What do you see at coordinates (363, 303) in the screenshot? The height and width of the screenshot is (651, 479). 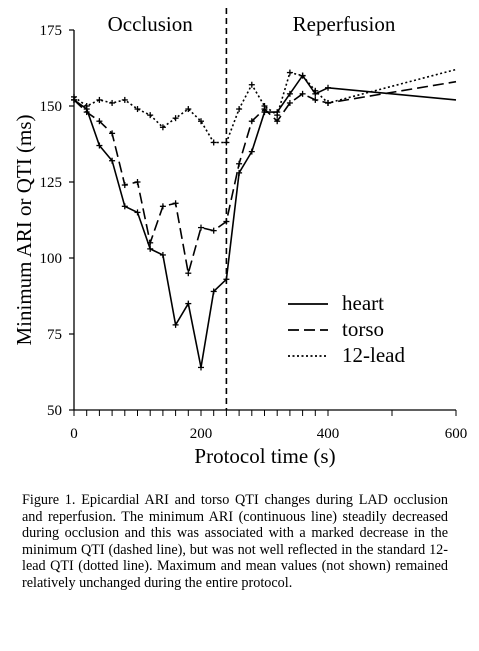 I see `legend-label-heart: heart` at bounding box center [363, 303].